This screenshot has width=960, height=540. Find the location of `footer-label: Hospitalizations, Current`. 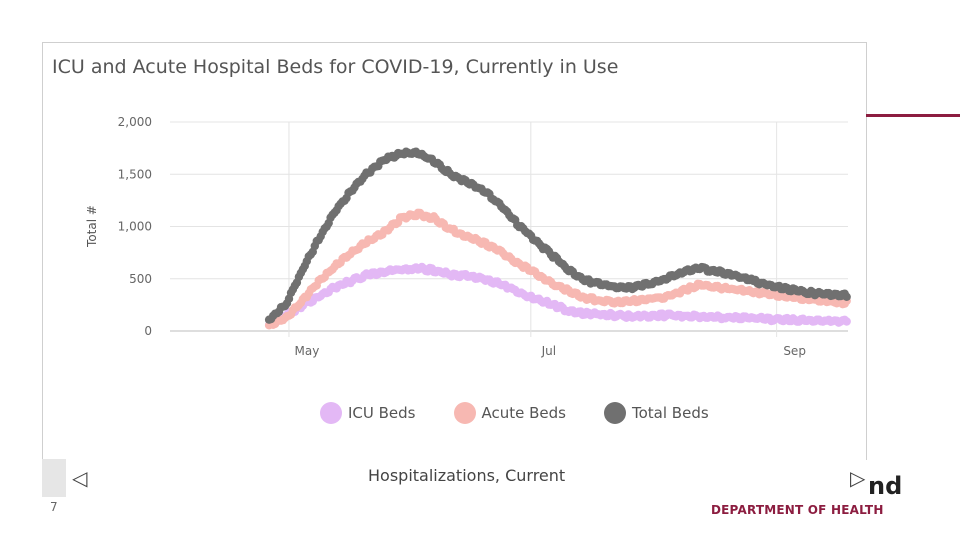

footer-label: Hospitalizations, Current is located at coordinates (467, 475).